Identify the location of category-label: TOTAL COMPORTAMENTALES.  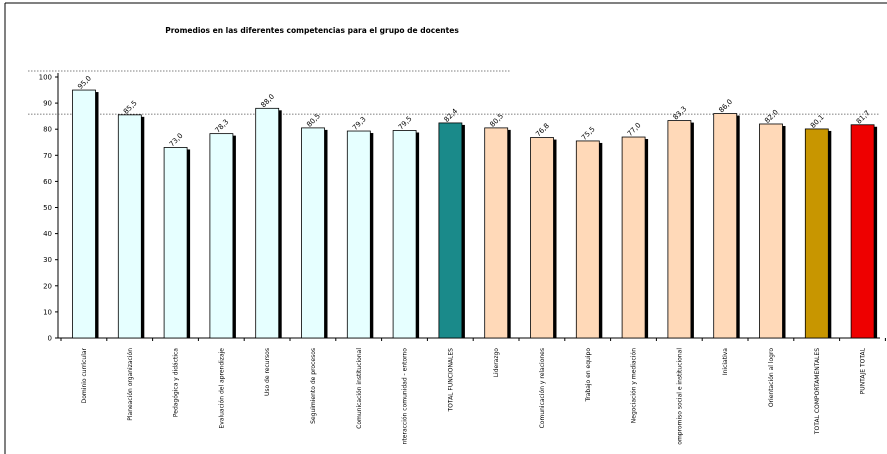
(817, 391).